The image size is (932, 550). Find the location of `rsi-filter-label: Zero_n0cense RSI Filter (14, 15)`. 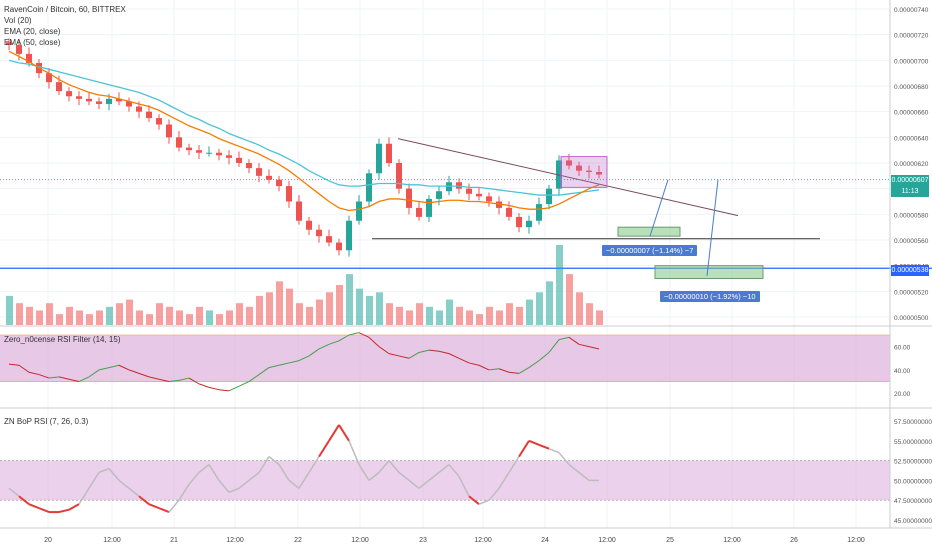

rsi-filter-label: Zero_n0cense RSI Filter (14, 15) is located at coordinates (62, 339).